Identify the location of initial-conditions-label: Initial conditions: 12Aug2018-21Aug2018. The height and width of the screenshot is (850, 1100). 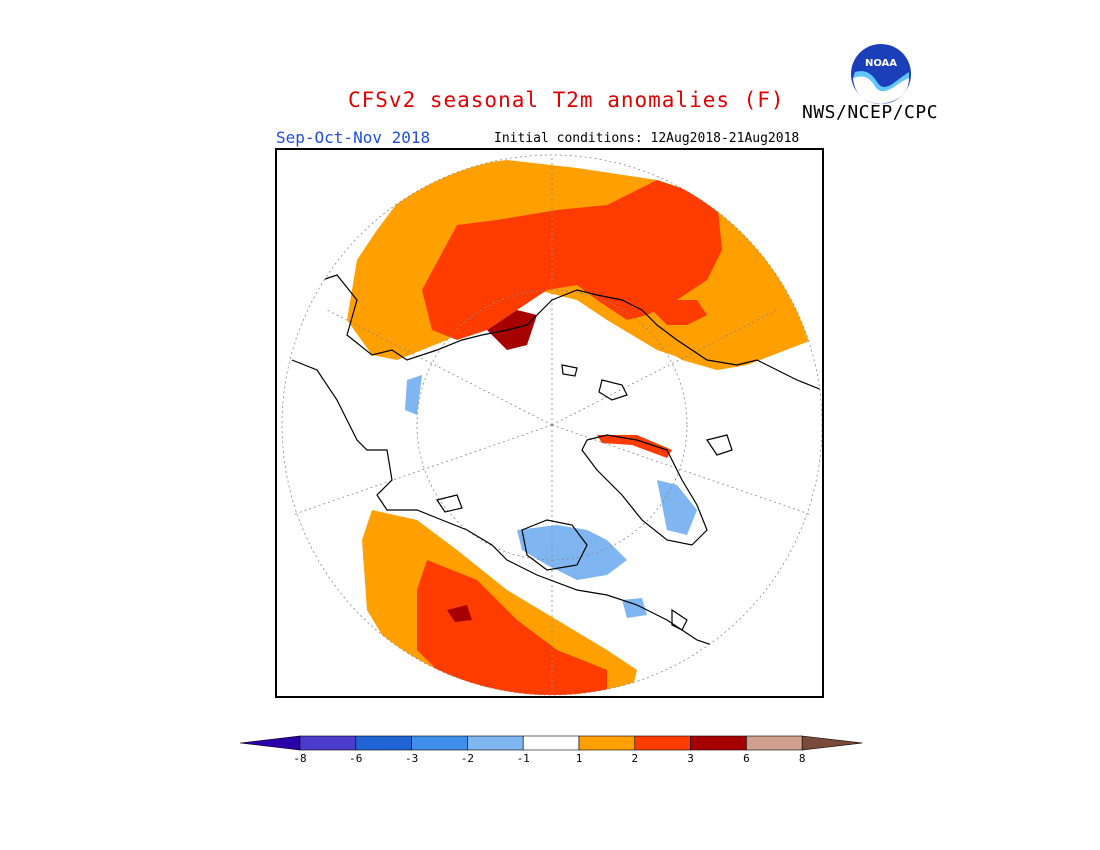
(647, 138).